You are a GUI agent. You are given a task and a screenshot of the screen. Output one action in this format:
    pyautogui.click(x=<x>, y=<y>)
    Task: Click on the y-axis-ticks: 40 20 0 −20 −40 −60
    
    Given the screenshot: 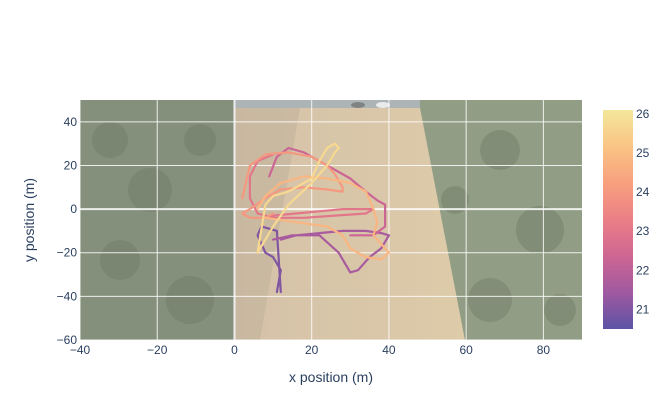 What is the action you would take?
    pyautogui.click(x=67, y=231)
    